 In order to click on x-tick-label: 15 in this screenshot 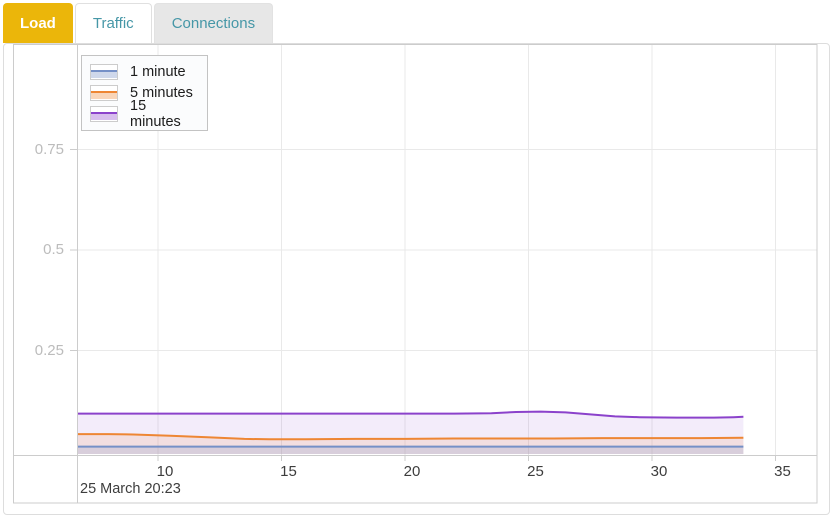, I will do `click(288, 471)`.